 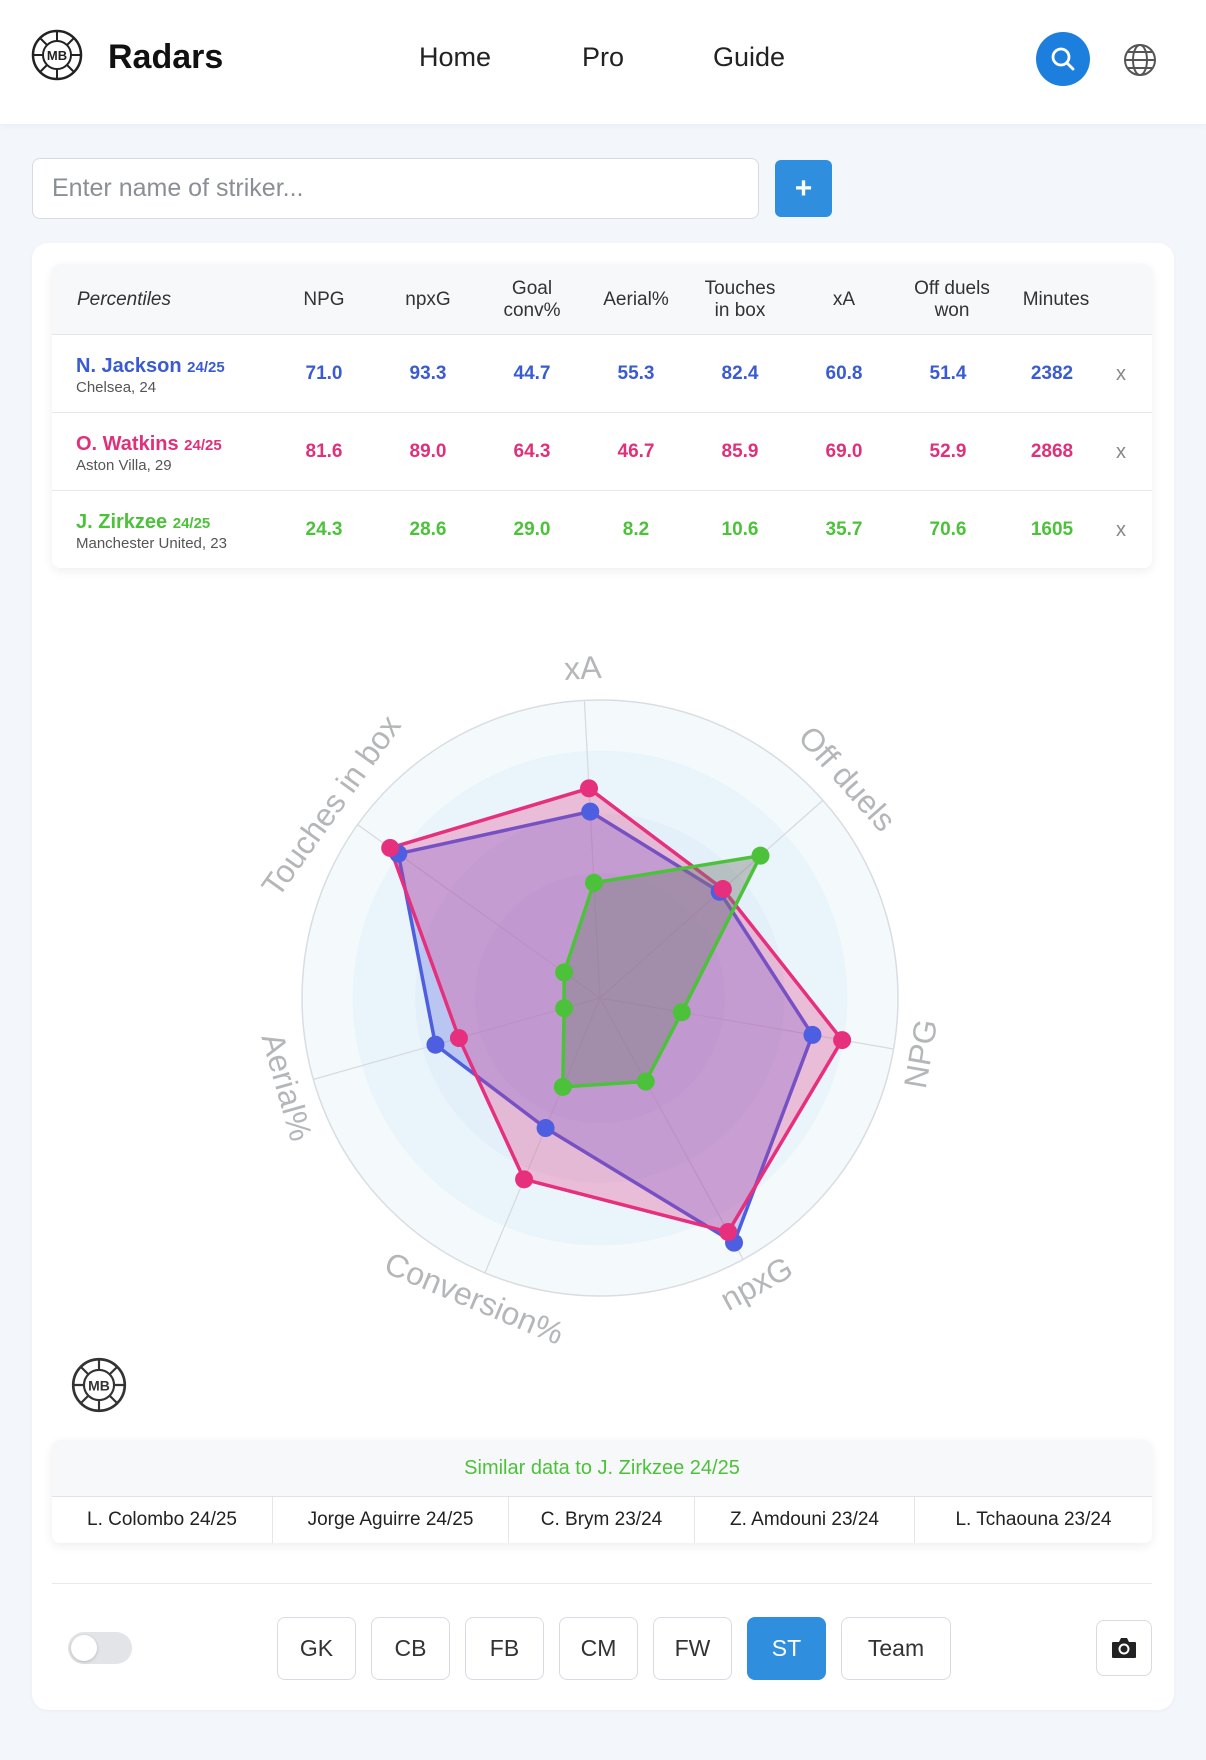 What do you see at coordinates (455, 57) in the screenshot?
I see `nav-home: Home` at bounding box center [455, 57].